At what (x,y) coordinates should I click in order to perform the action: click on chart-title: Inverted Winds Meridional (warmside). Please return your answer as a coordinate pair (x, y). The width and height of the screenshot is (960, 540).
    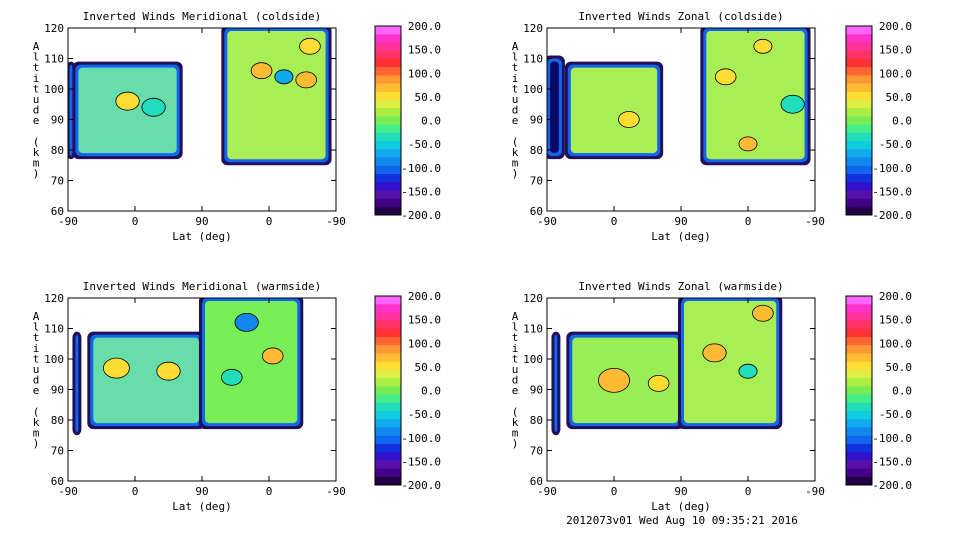
    Looking at the image, I should click on (202, 286).